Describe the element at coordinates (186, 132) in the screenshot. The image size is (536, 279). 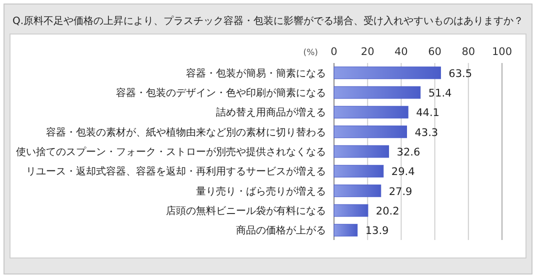
I see `y-tick-label: 容器・包装の素材が、紙や植物由来など別の素材に切り替わる` at that location.